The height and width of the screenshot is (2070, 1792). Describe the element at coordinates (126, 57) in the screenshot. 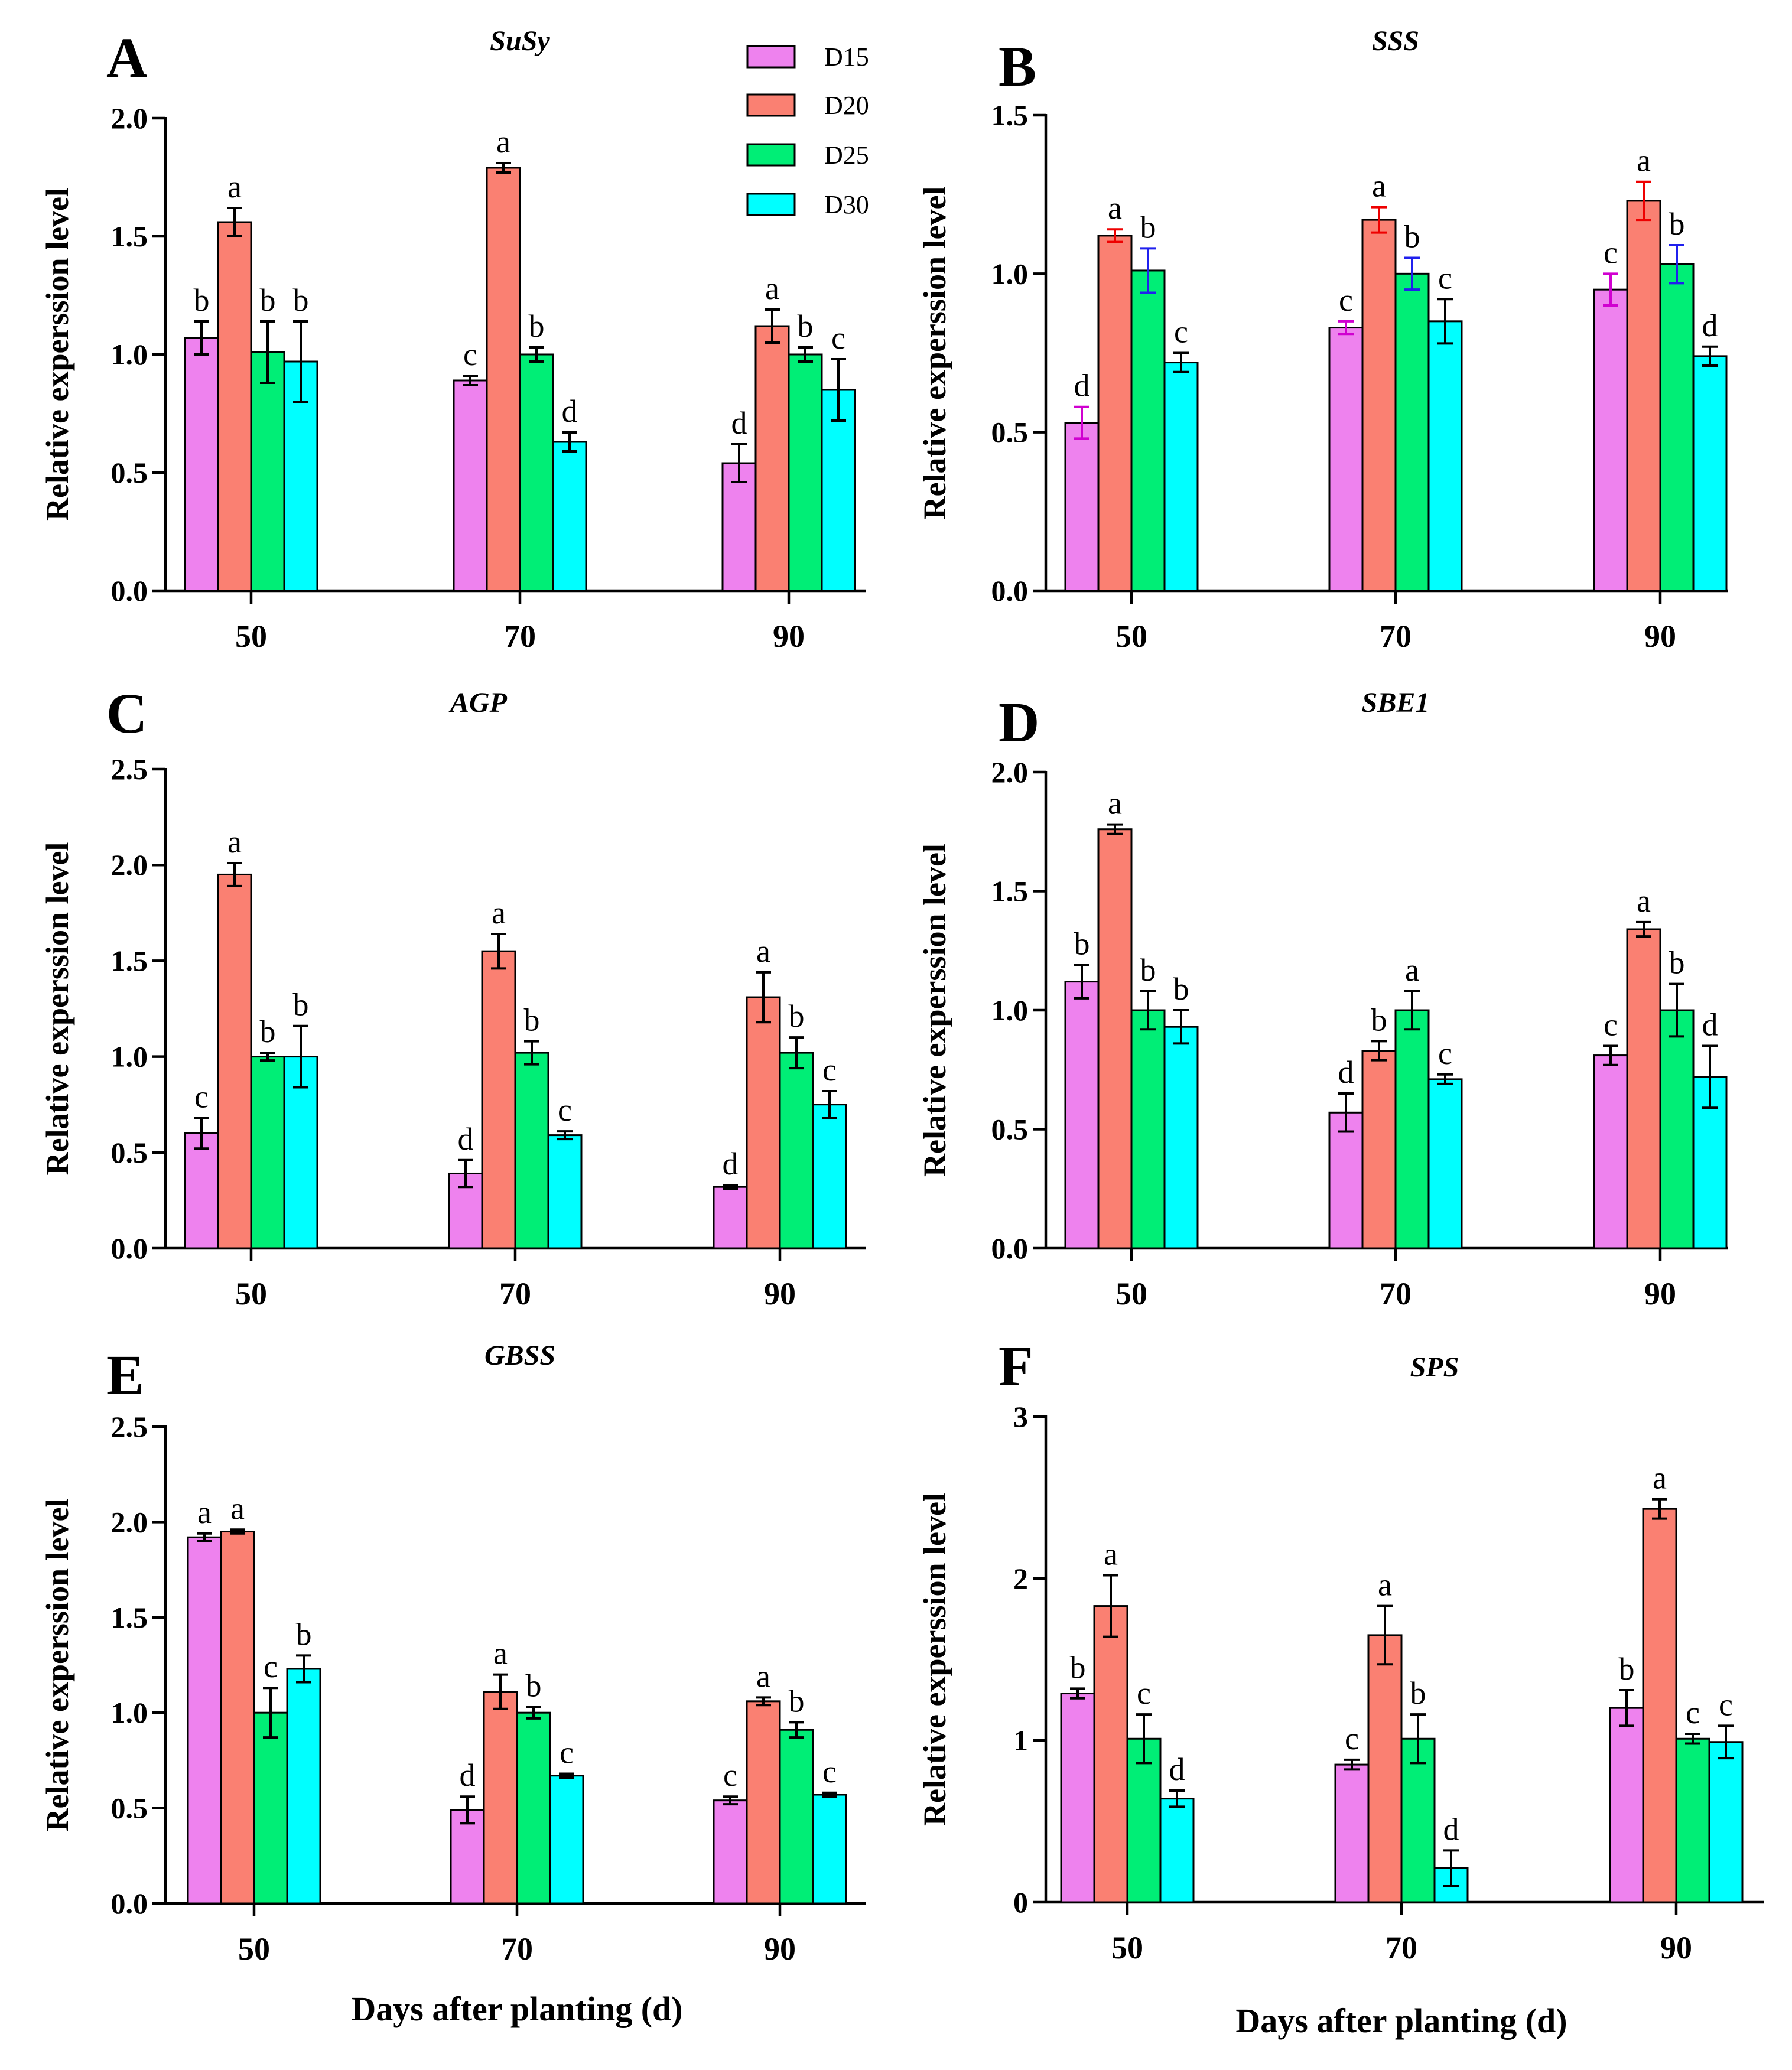

I see `panel-letter: A` at that location.